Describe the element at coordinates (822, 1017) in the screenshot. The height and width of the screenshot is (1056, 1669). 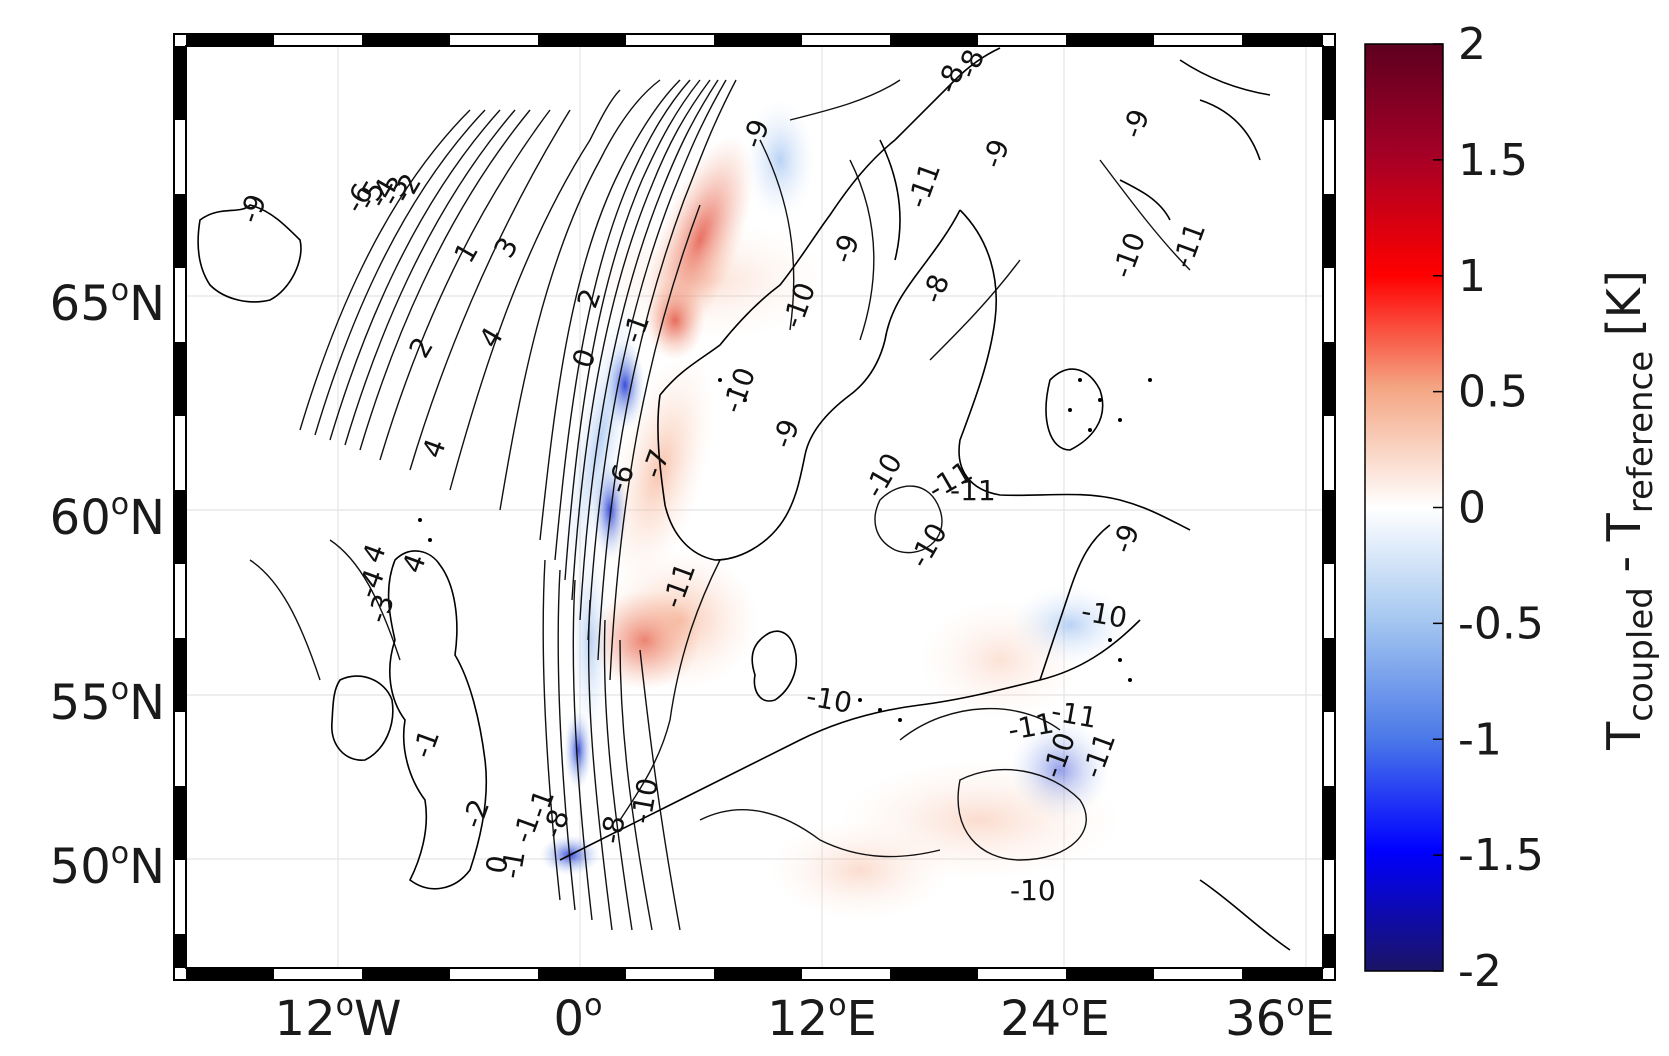
I see `lon-tick-12E: 12oE` at that location.